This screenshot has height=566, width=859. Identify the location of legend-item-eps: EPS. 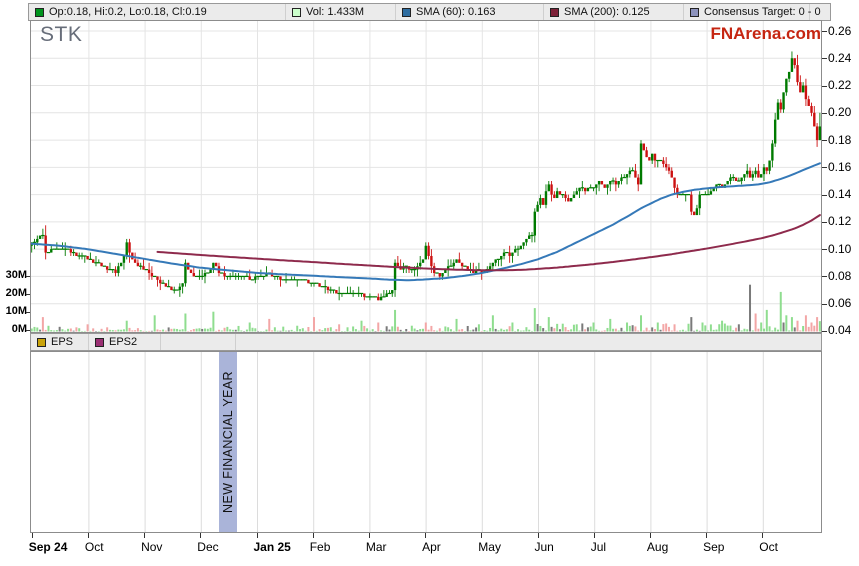
(60, 342).